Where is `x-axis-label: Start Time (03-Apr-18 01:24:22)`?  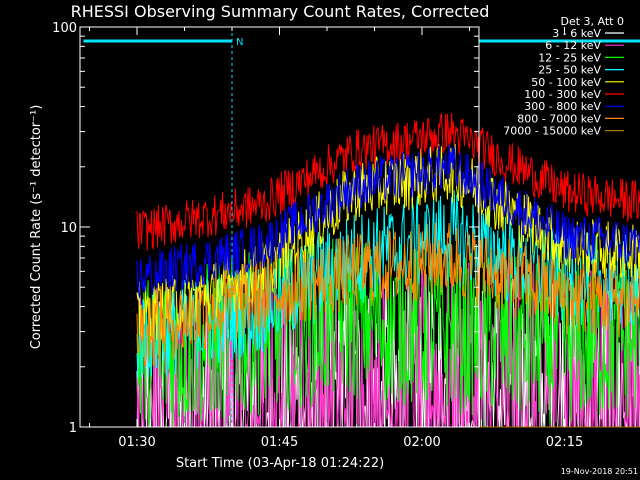 x-axis-label: Start Time (03-Apr-18 01:24:22) is located at coordinates (280, 463).